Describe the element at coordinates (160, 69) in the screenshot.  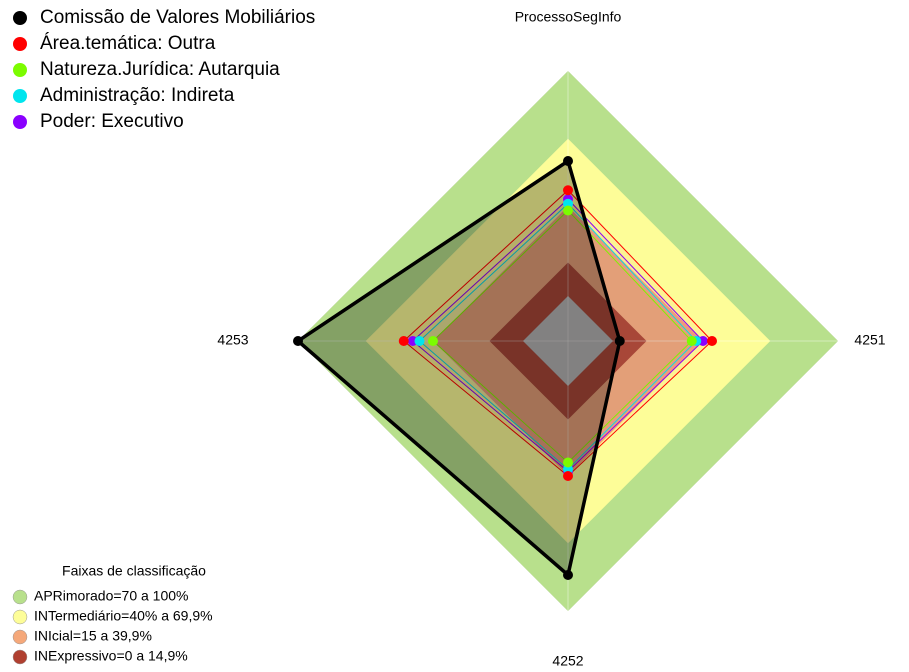
I see `legend-label: Natureza.Jurídica: Autarquia` at that location.